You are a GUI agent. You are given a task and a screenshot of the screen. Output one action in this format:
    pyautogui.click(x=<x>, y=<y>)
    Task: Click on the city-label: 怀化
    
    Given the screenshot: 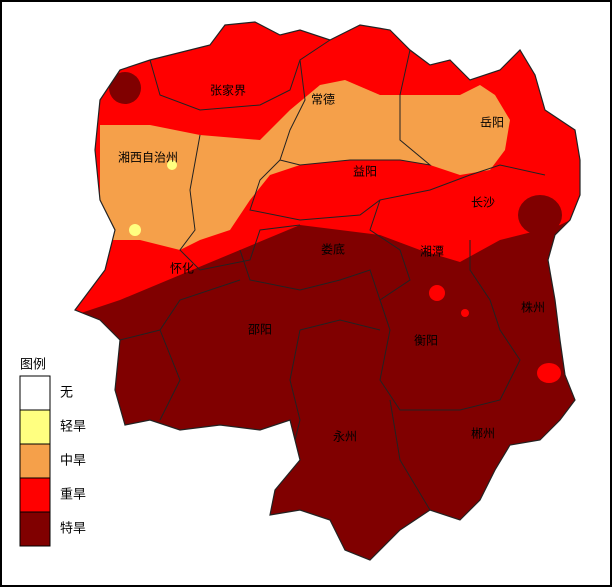 What is the action you would take?
    pyautogui.click(x=182, y=269)
    